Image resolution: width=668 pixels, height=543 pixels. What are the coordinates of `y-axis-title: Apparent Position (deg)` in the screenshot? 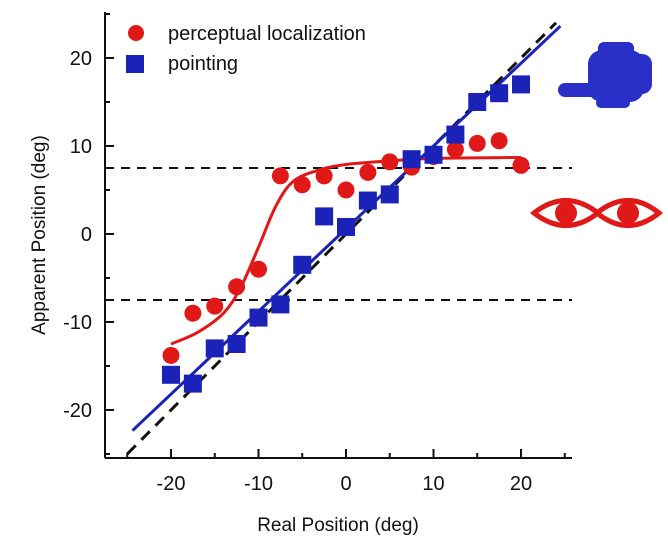 It's located at (39, 235).